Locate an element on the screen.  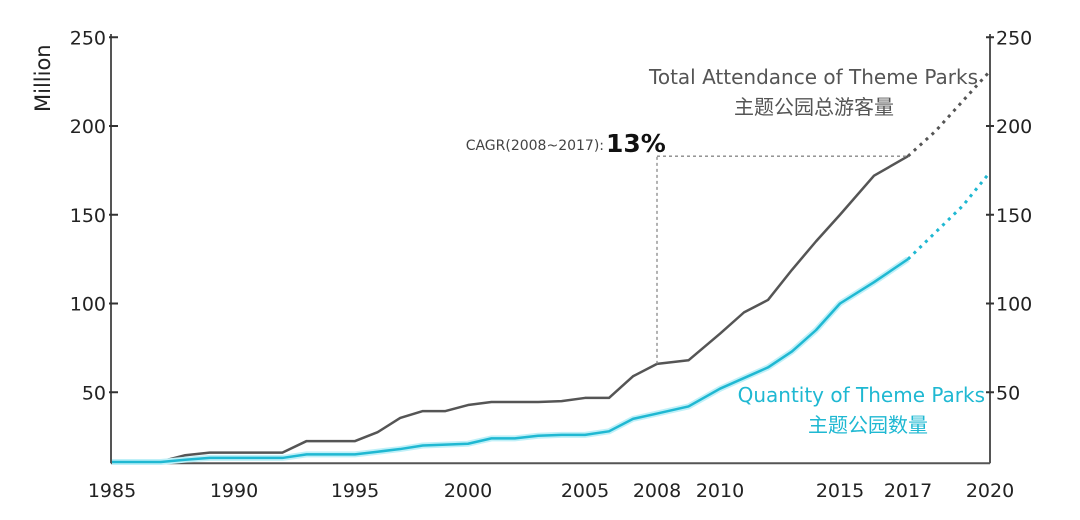
left-y-tick-label: 50 is located at coordinates (94, 393).